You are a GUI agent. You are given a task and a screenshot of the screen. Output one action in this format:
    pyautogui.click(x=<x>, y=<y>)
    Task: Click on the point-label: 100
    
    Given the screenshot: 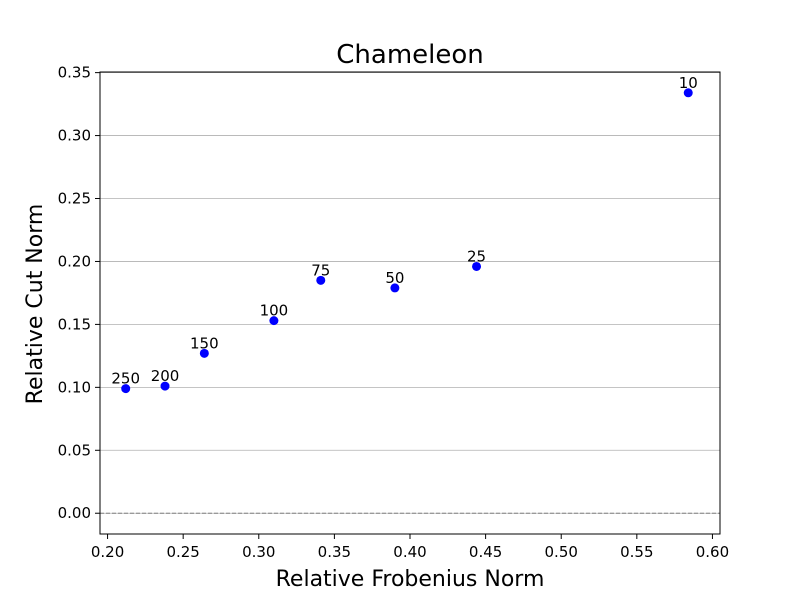 What is the action you would take?
    pyautogui.click(x=274, y=311)
    